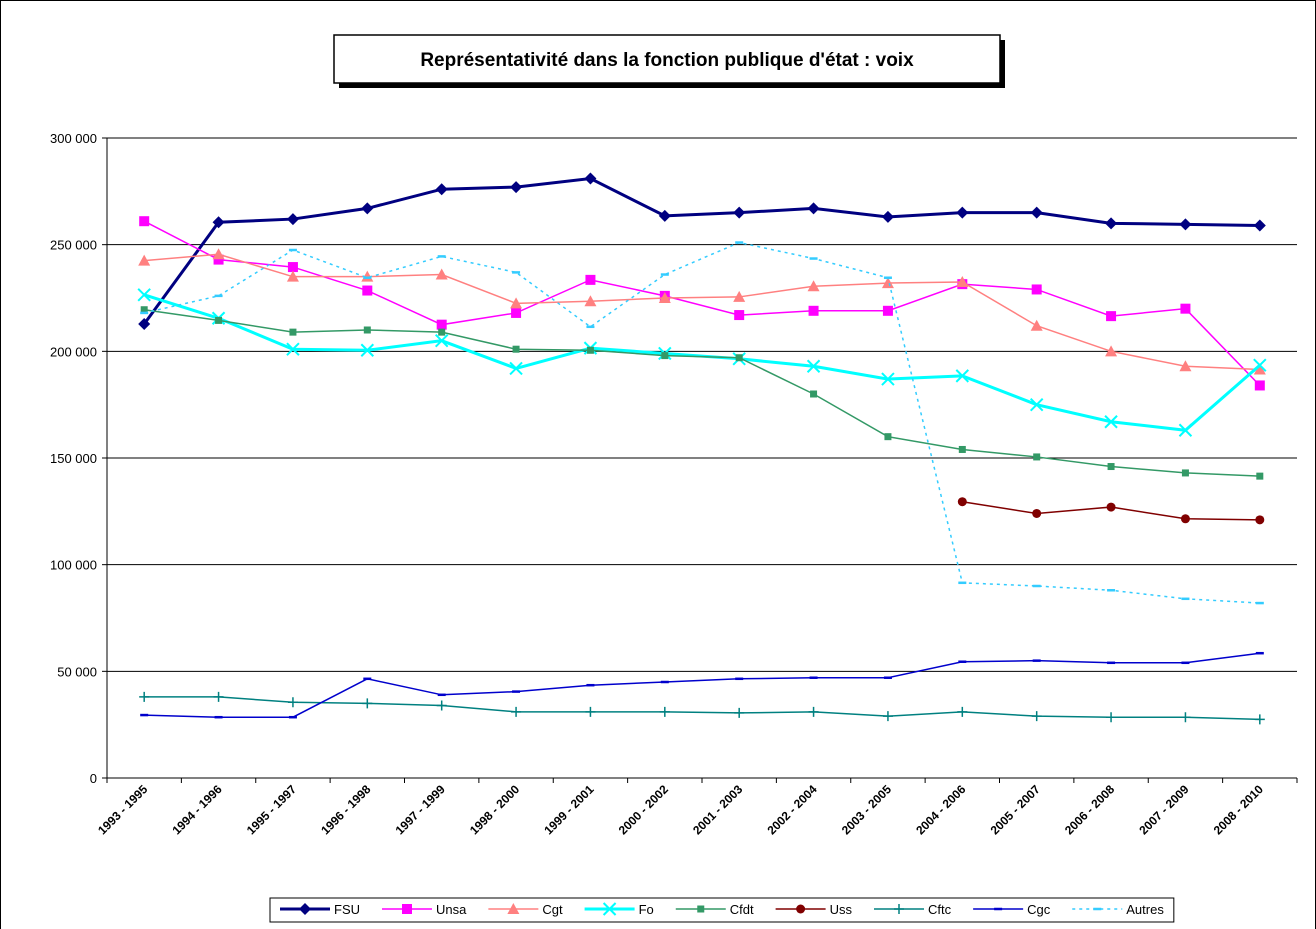 The height and width of the screenshot is (929, 1316). Describe the element at coordinates (552, 909) in the screenshot. I see `legend-label: Cgt` at that location.